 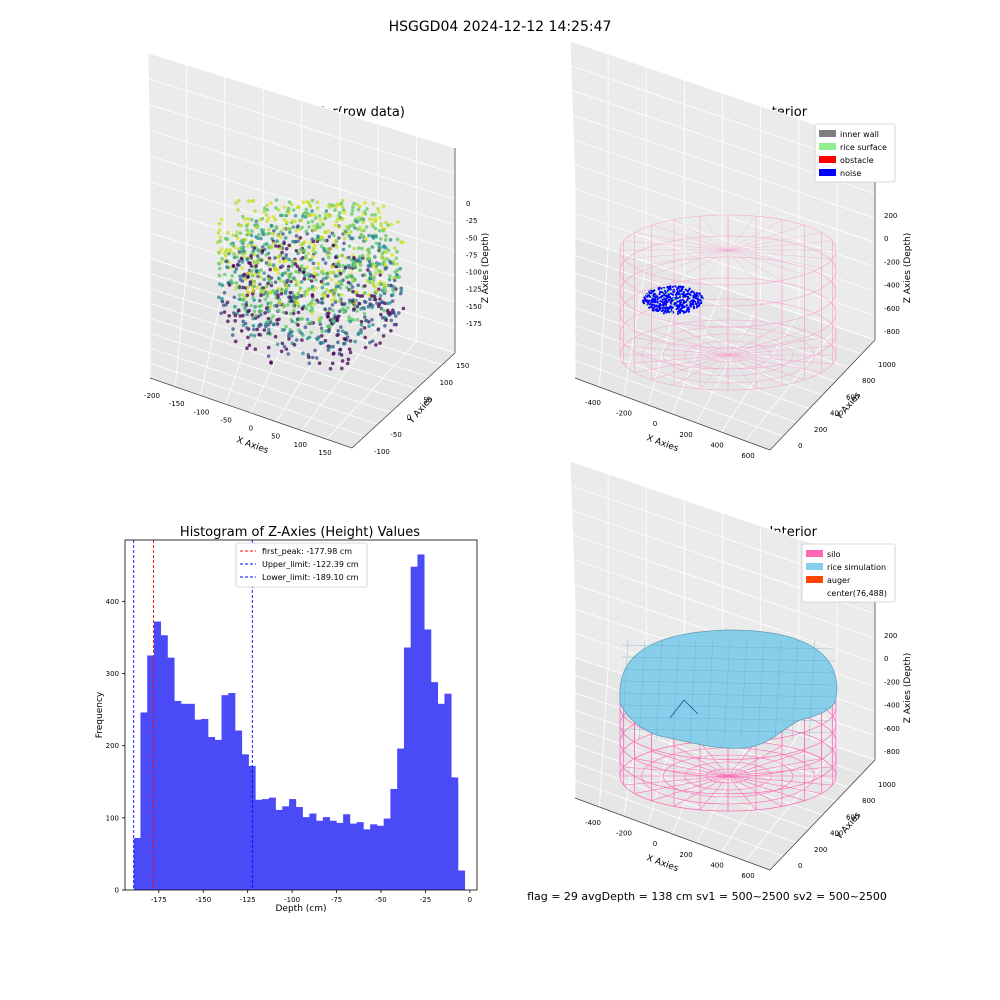 I want to click on x-tick-label: -150, so click(x=203, y=900).